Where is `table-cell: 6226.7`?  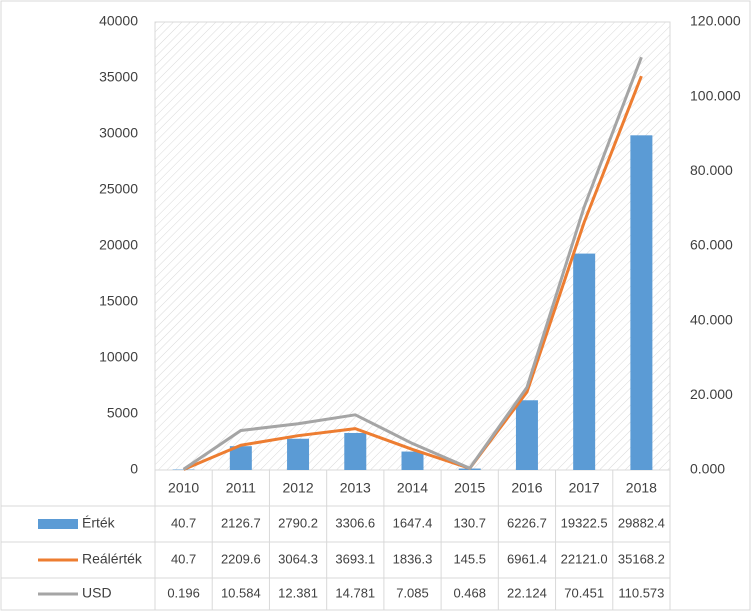
table-cell: 6226.7 is located at coordinates (527, 522).